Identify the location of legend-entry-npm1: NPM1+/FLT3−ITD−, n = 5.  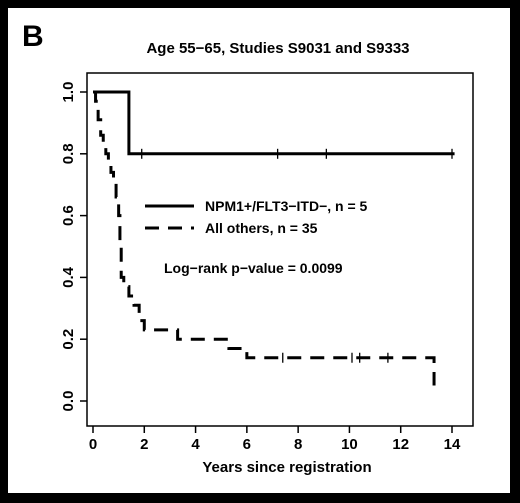
(286, 206).